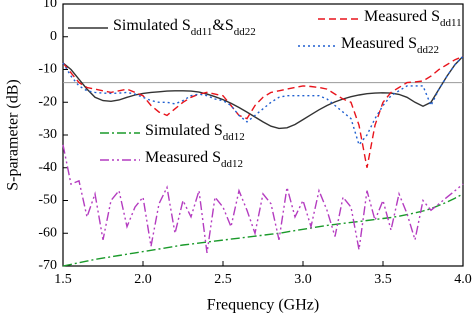  What do you see at coordinates (390, 45) in the screenshot?
I see `legend-label: Measured Sdd22` at bounding box center [390, 45].